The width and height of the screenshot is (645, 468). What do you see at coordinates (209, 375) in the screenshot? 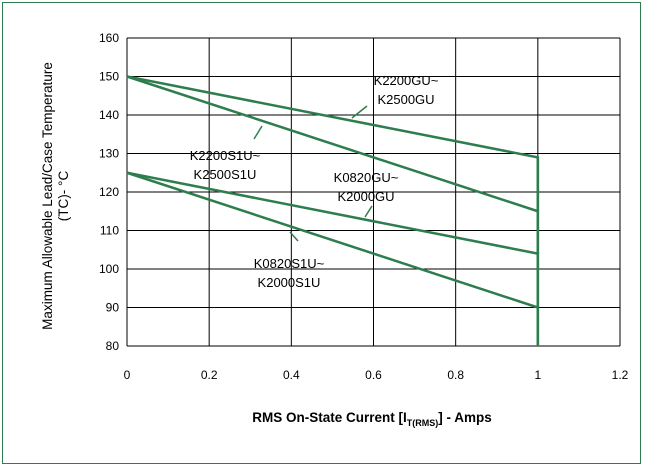
I see `x-tick-label: 0.2` at bounding box center [209, 375].